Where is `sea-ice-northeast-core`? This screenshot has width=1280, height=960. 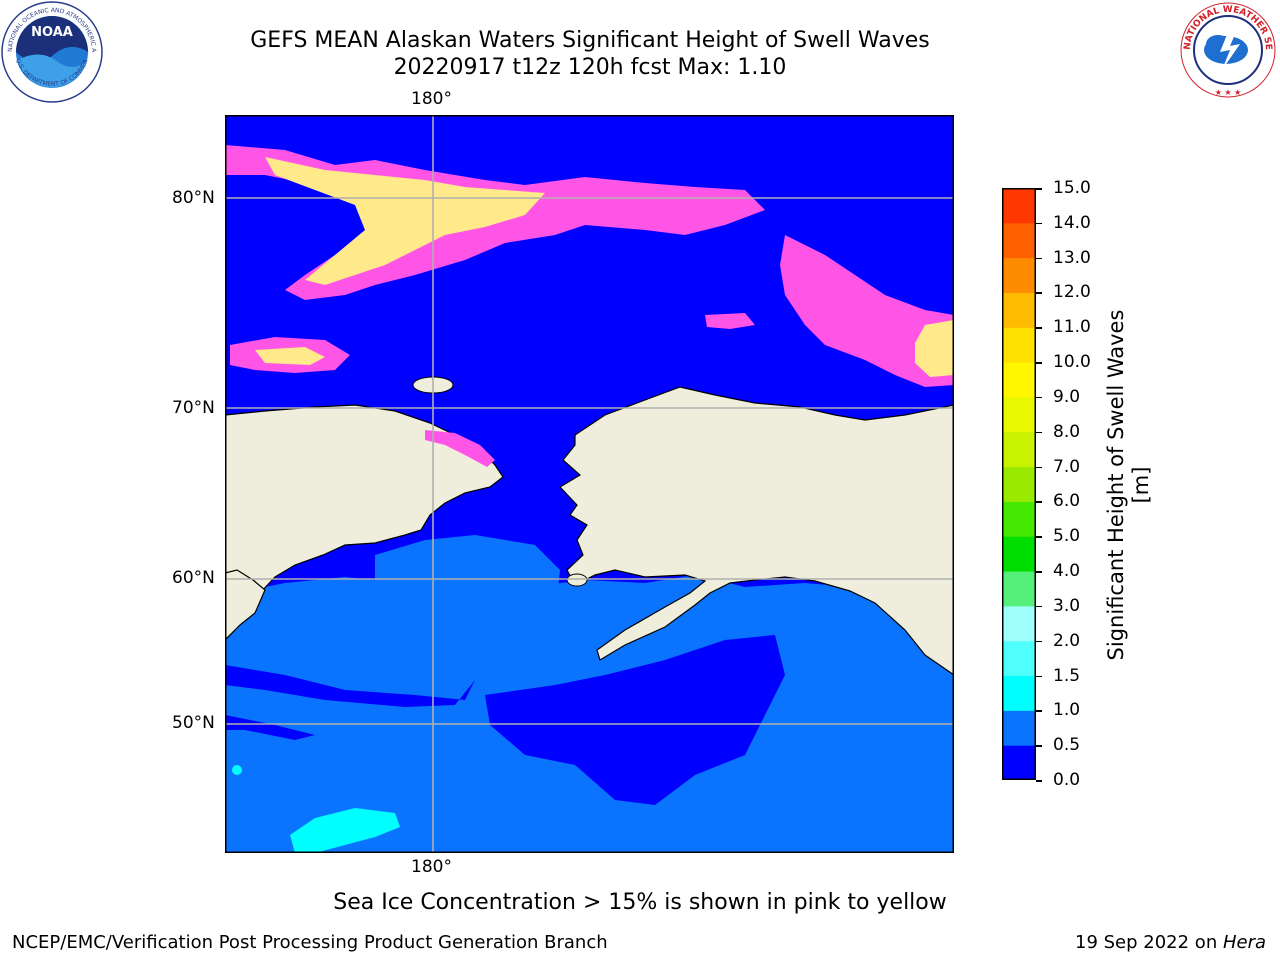 sea-ice-northeast-core is located at coordinates (934, 348).